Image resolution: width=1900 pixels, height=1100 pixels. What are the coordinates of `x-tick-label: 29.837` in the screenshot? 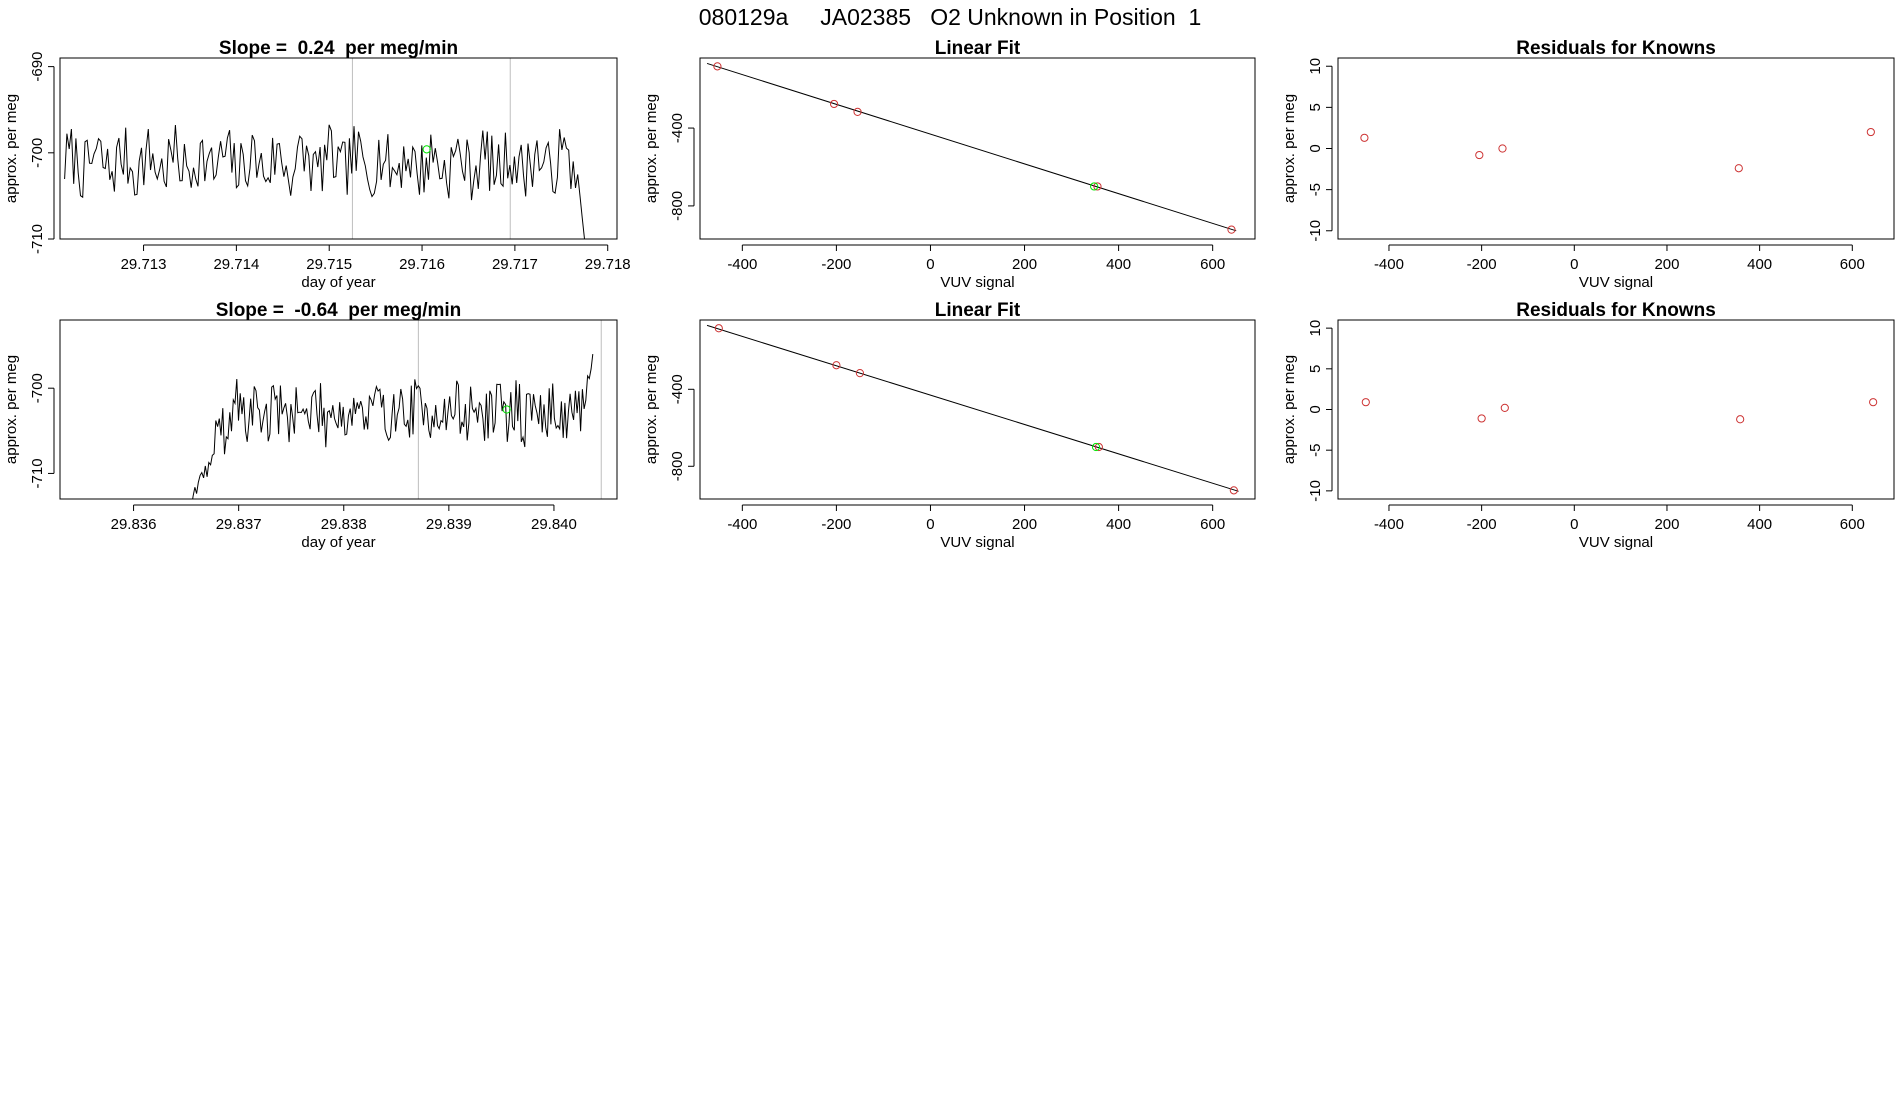 It's located at (239, 524).